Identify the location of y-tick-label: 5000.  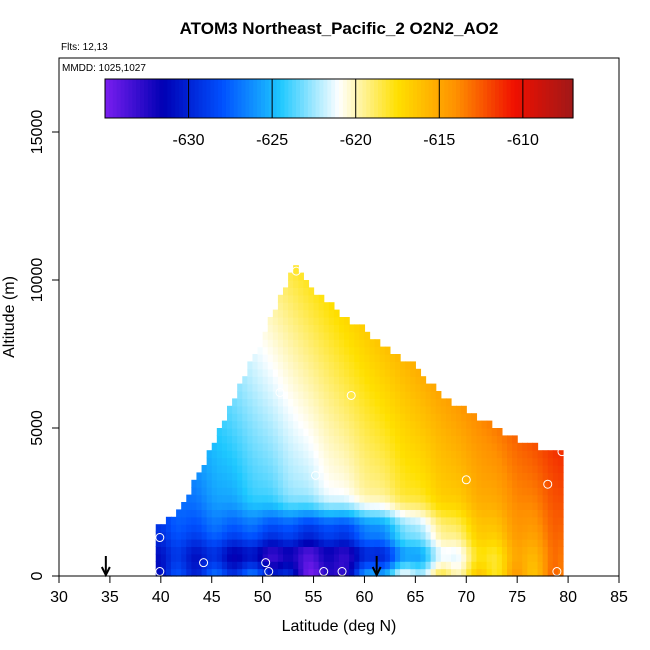
(37, 428).